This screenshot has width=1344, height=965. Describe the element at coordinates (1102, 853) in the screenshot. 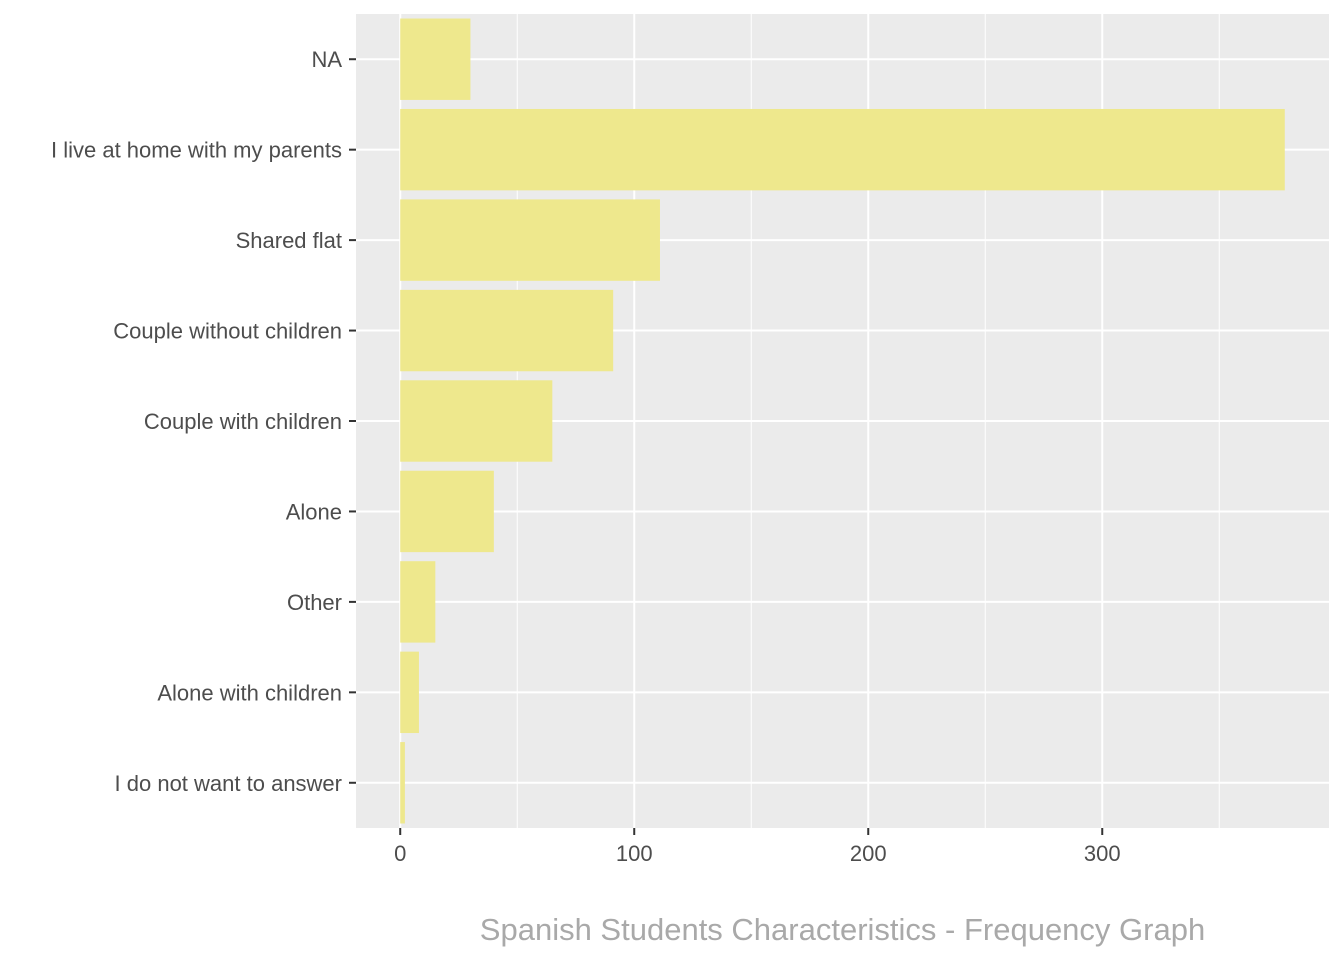

I see `x-tick-label: 300` at that location.